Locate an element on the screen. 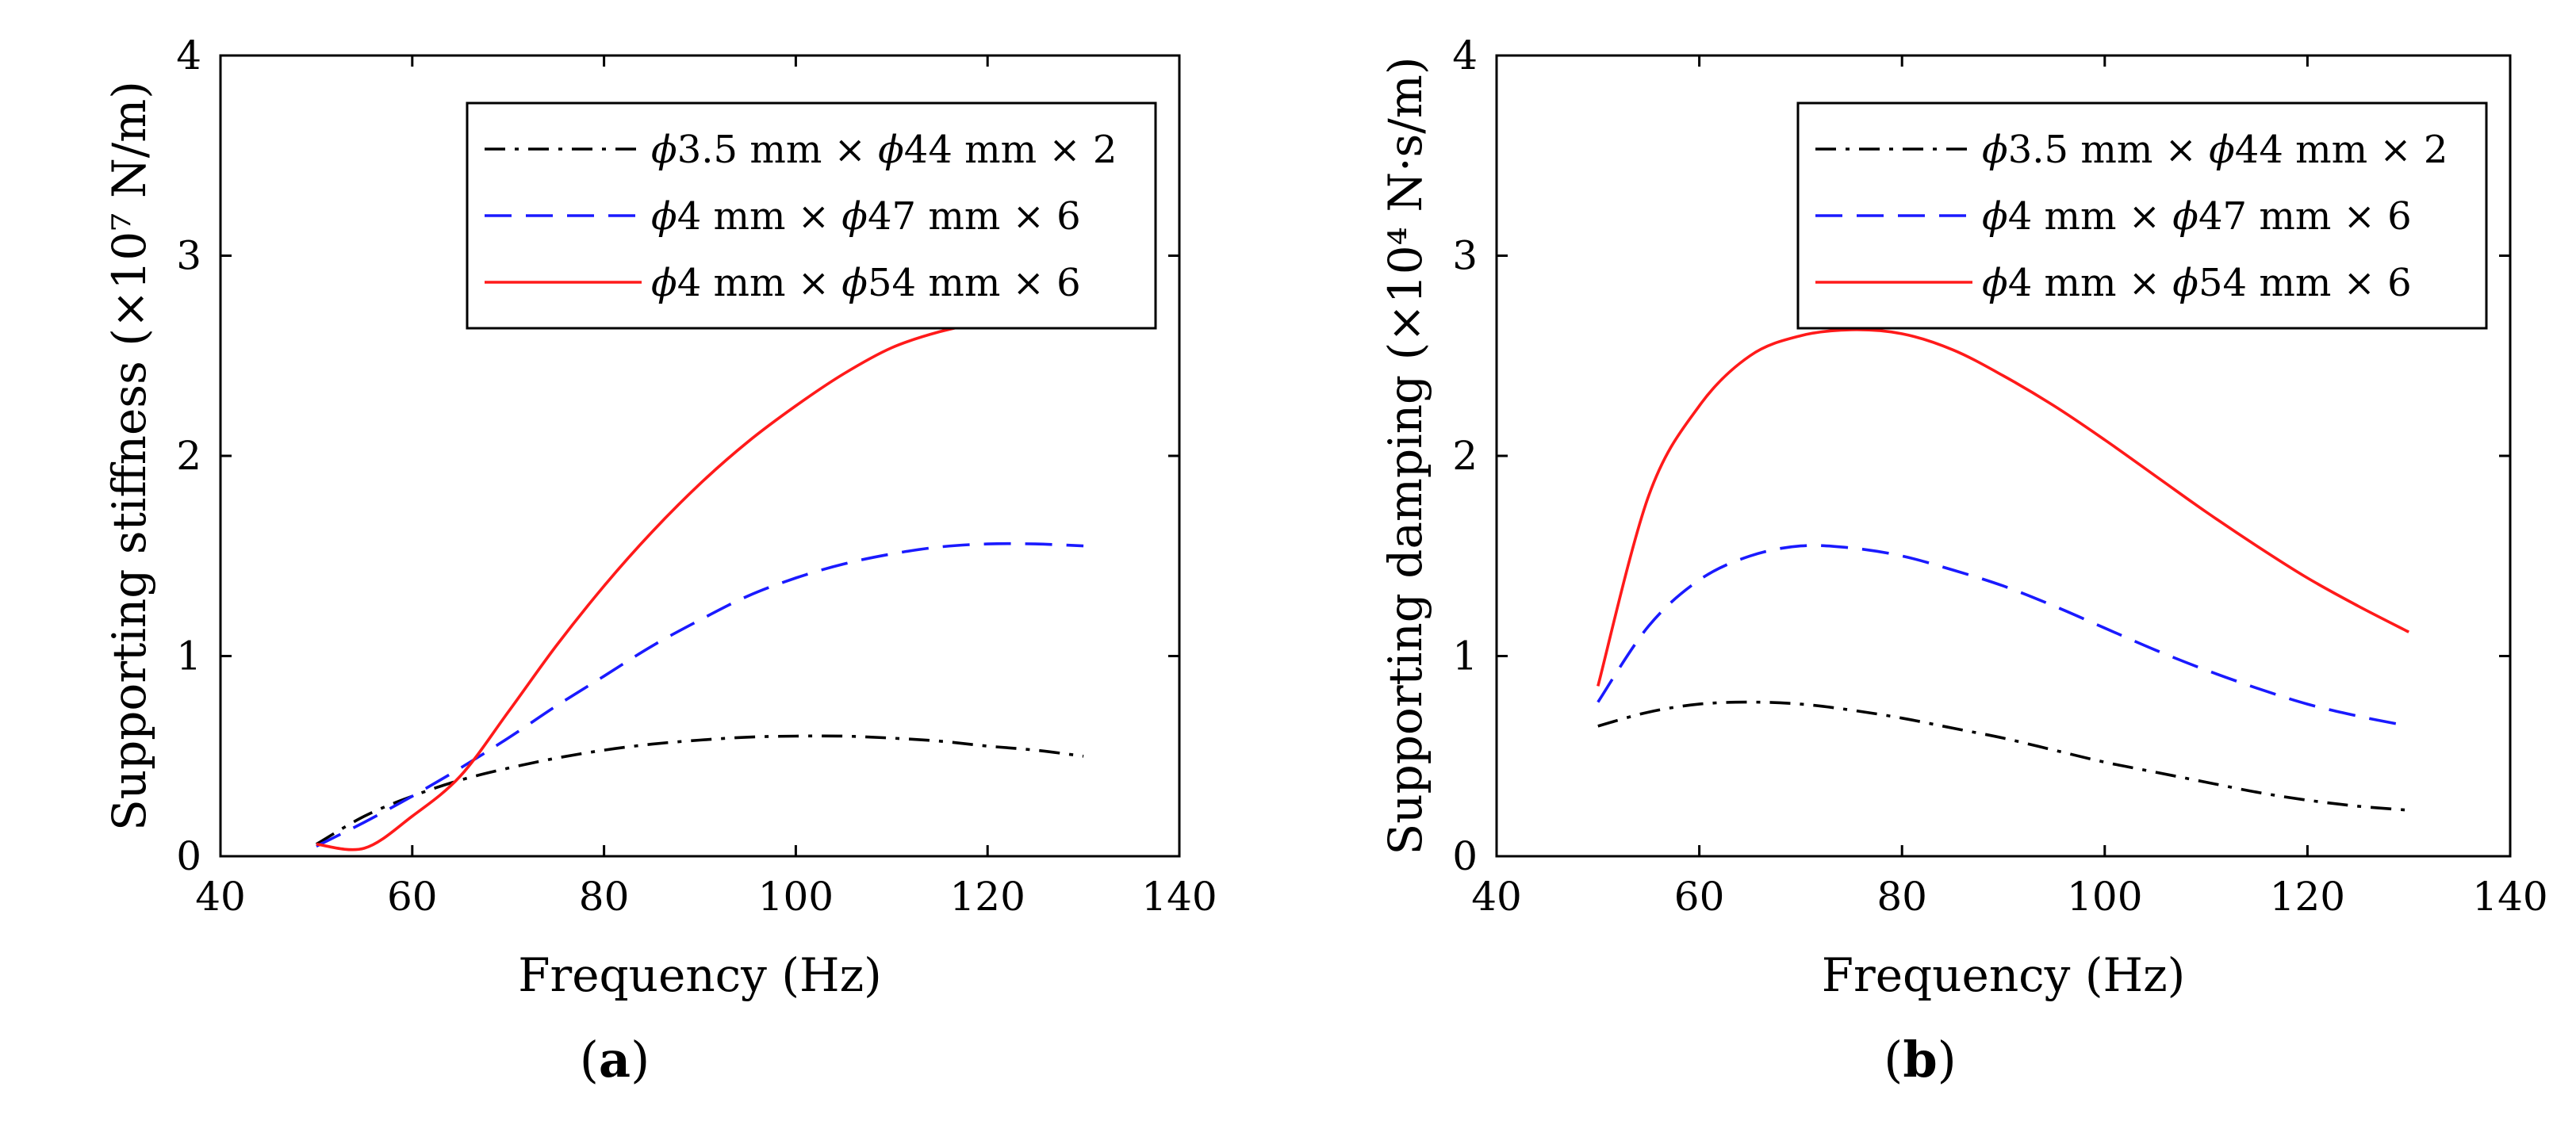 The width and height of the screenshot is (2576, 1125). panel-b-y-axis-title: Supporting damping (×10⁴ N·s/m) is located at coordinates (1405, 456).